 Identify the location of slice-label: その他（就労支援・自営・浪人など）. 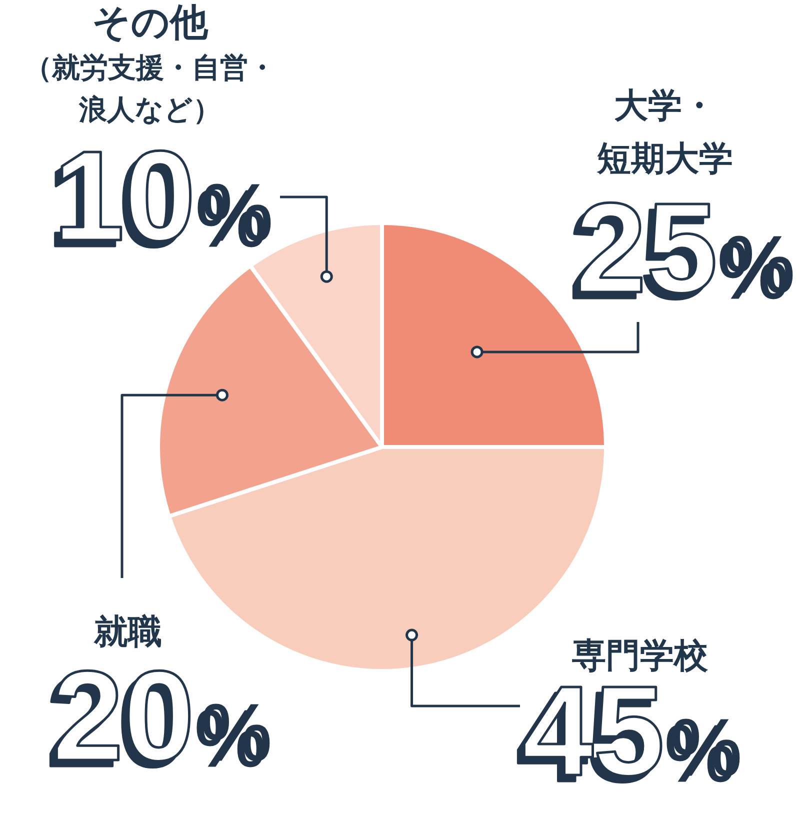
(150, 63).